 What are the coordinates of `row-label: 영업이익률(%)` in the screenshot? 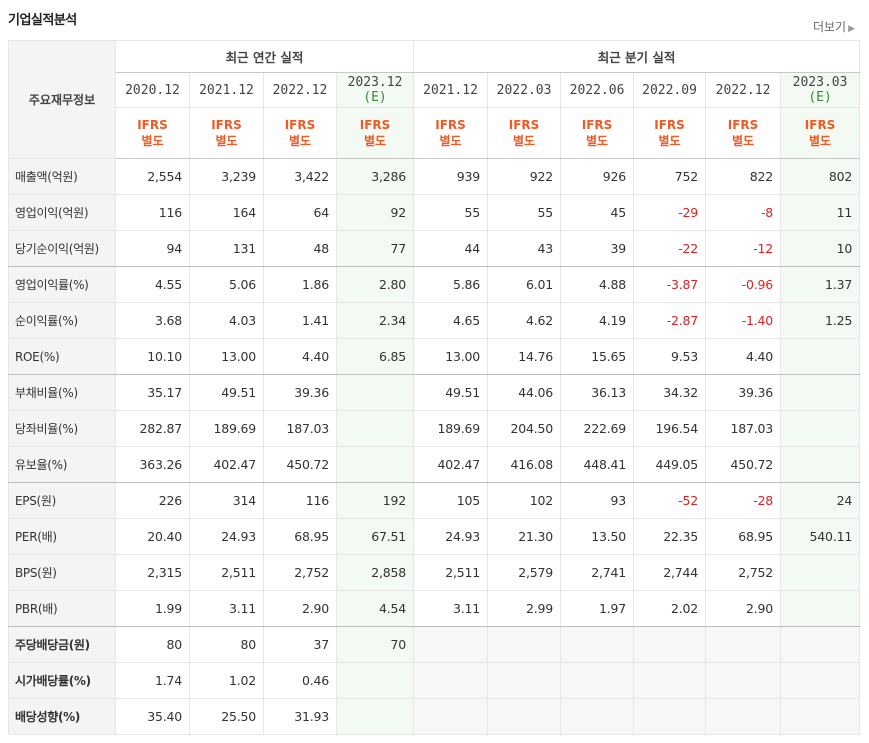 It's located at (62, 284).